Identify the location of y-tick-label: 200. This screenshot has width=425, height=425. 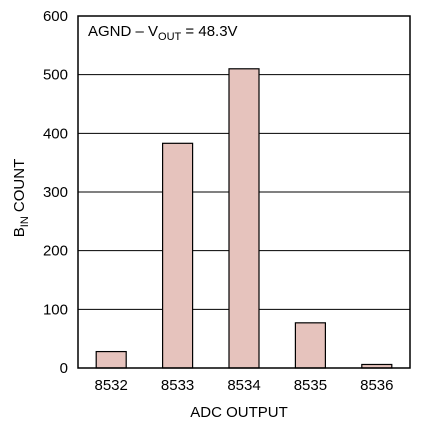
(55, 251).